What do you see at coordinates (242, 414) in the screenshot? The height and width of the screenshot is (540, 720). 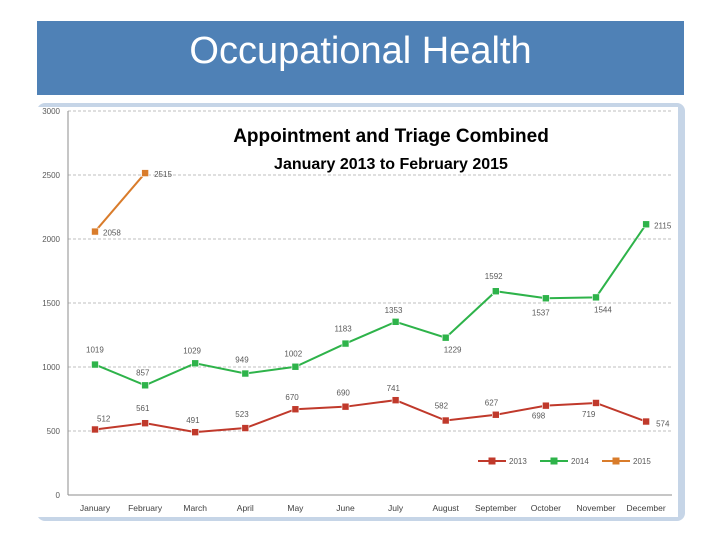 I see `data-label-2013: 523` at bounding box center [242, 414].